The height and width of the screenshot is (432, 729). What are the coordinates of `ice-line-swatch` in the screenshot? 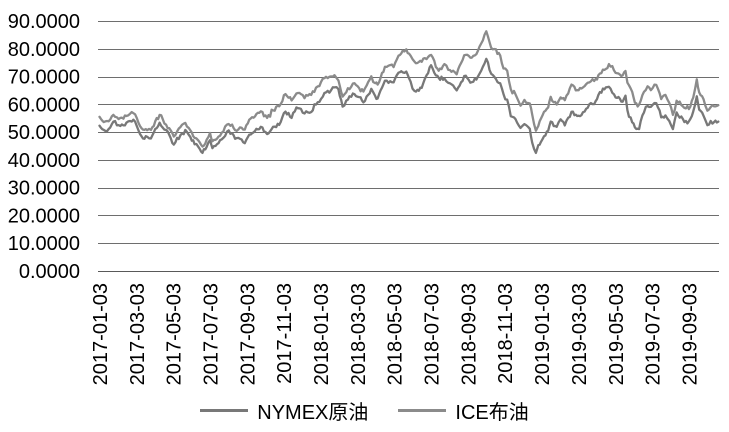 It's located at (422, 410).